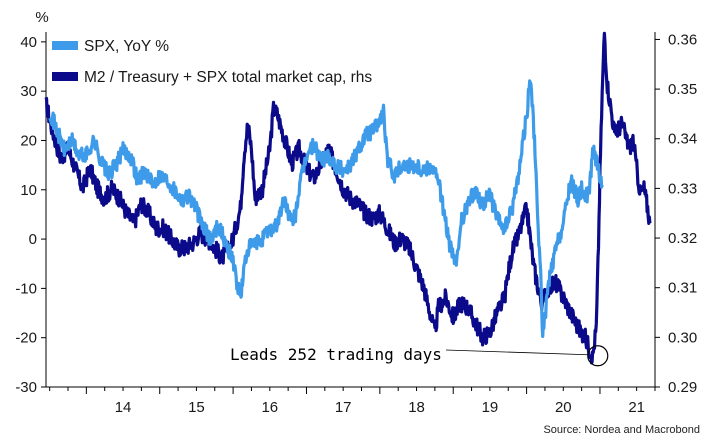  Describe the element at coordinates (682, 238) in the screenshot. I see `right-tick-label: 0.32` at that location.